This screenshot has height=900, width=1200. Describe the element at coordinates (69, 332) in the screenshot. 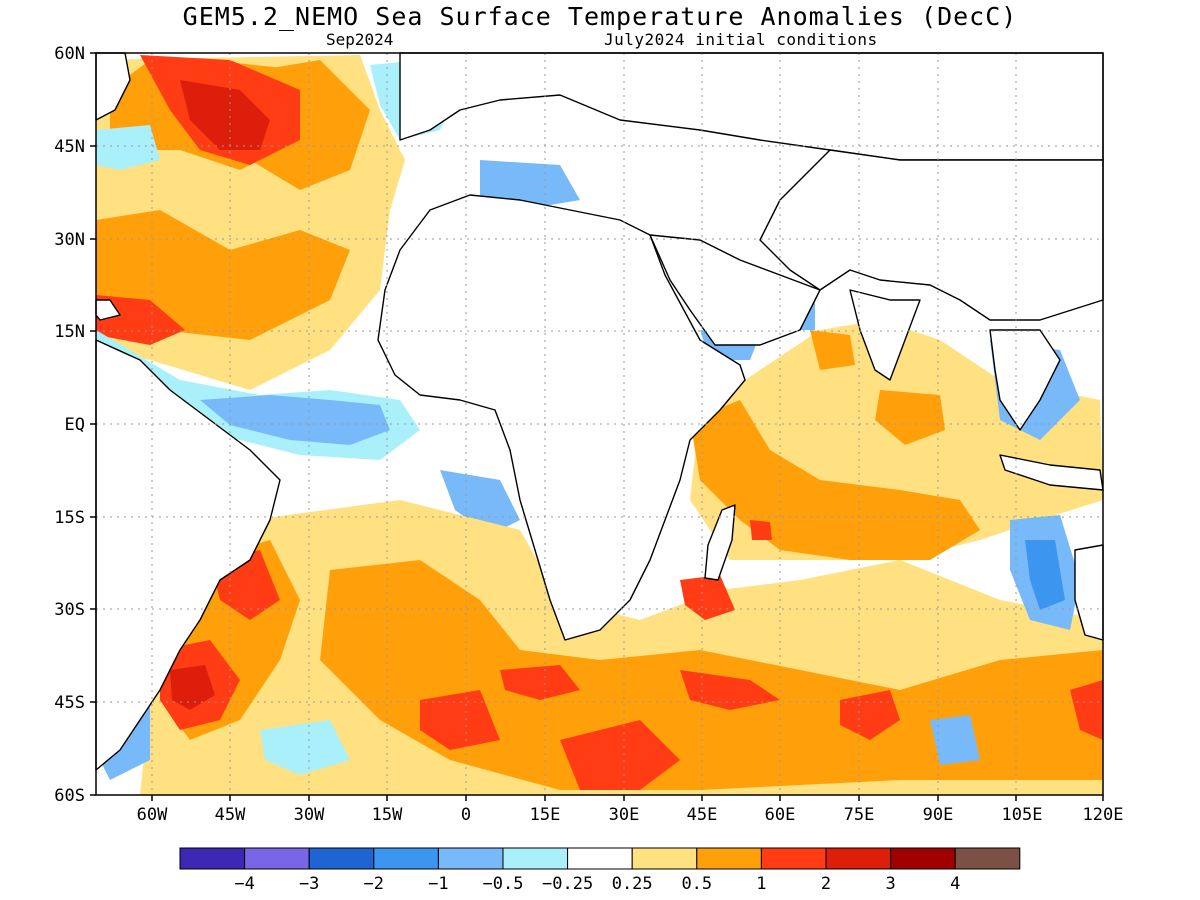

I see `lat-label: 15N` at that location.